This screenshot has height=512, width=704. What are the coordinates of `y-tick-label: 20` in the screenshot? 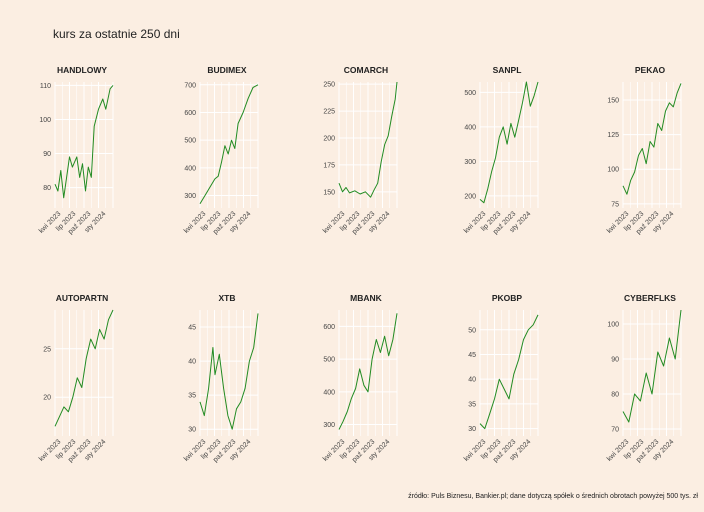 It's located at (47, 398).